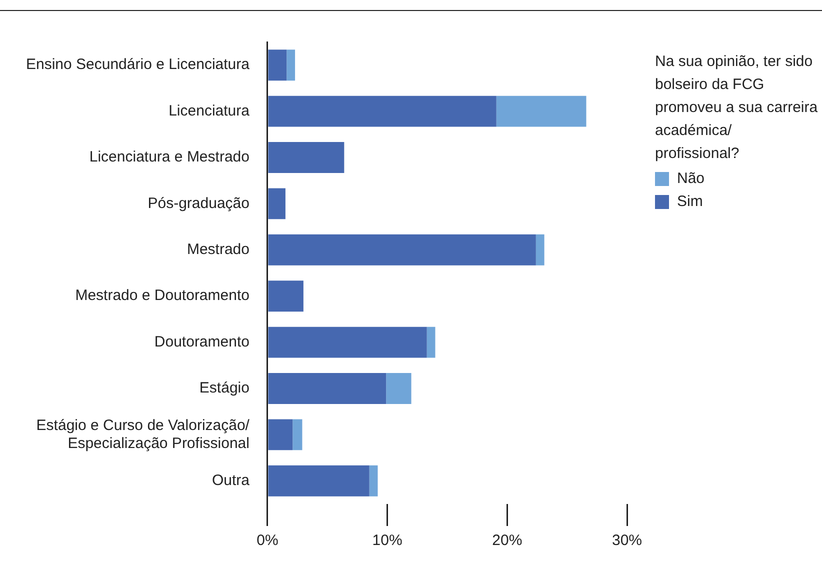 Image resolution: width=822 pixels, height=566 pixels. What do you see at coordinates (507, 541) in the screenshot?
I see `x-tick-label: 20%` at bounding box center [507, 541].